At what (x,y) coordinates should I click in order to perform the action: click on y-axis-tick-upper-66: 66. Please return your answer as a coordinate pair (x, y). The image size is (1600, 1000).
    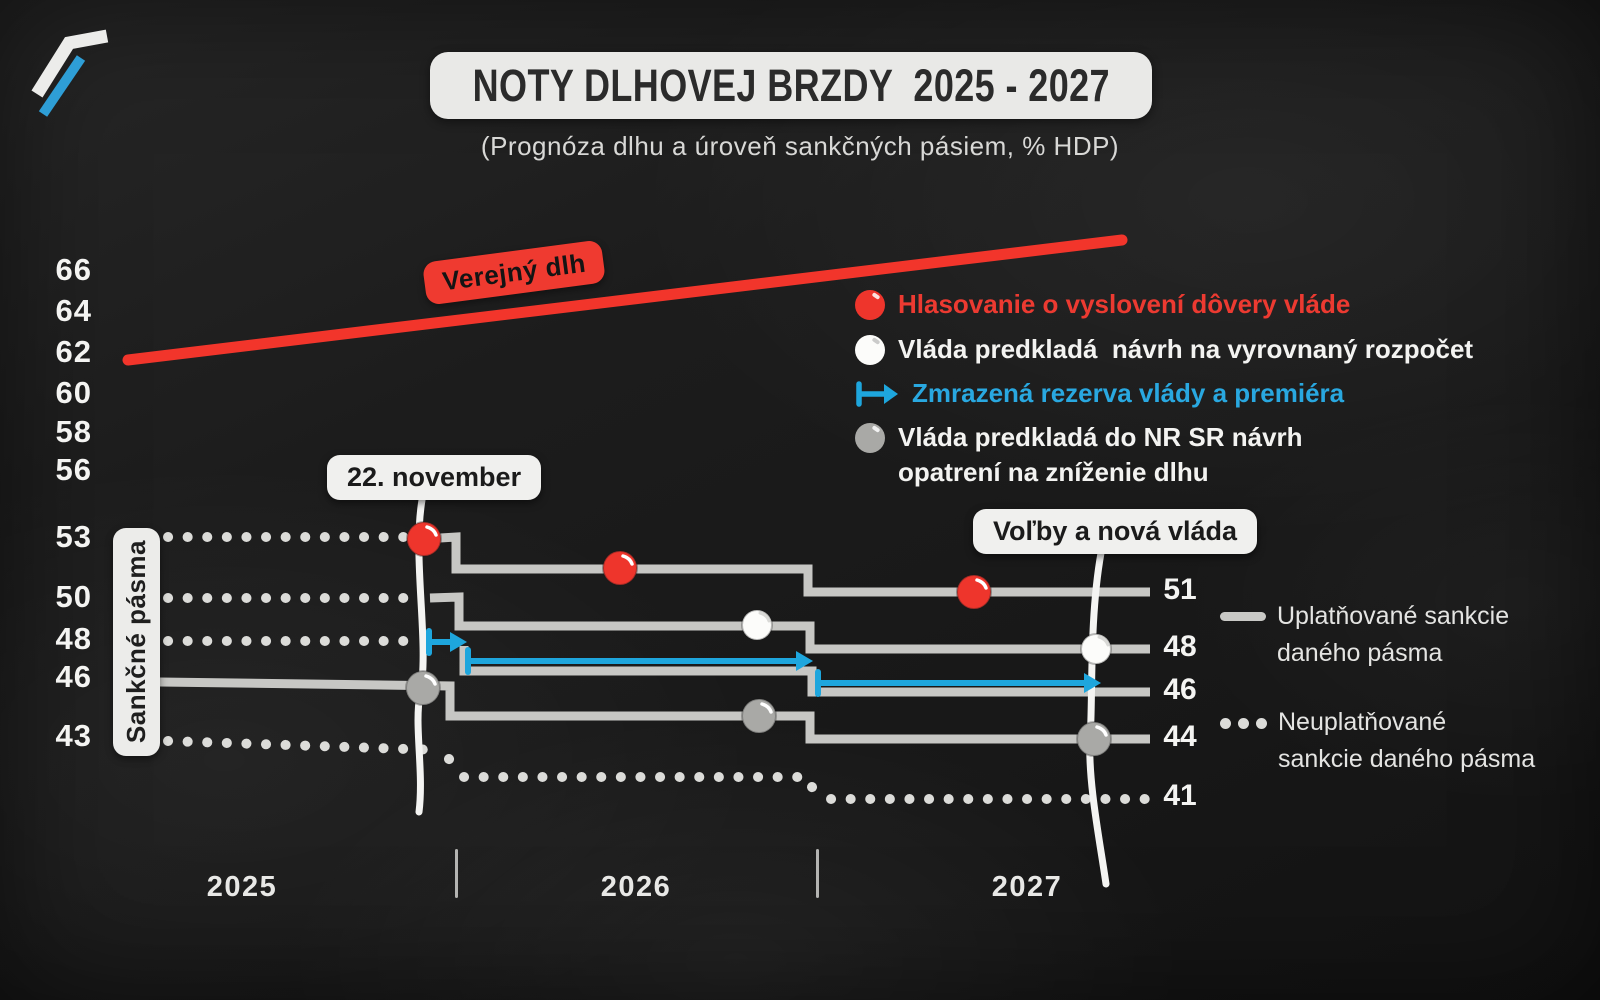
    Looking at the image, I should click on (73, 269).